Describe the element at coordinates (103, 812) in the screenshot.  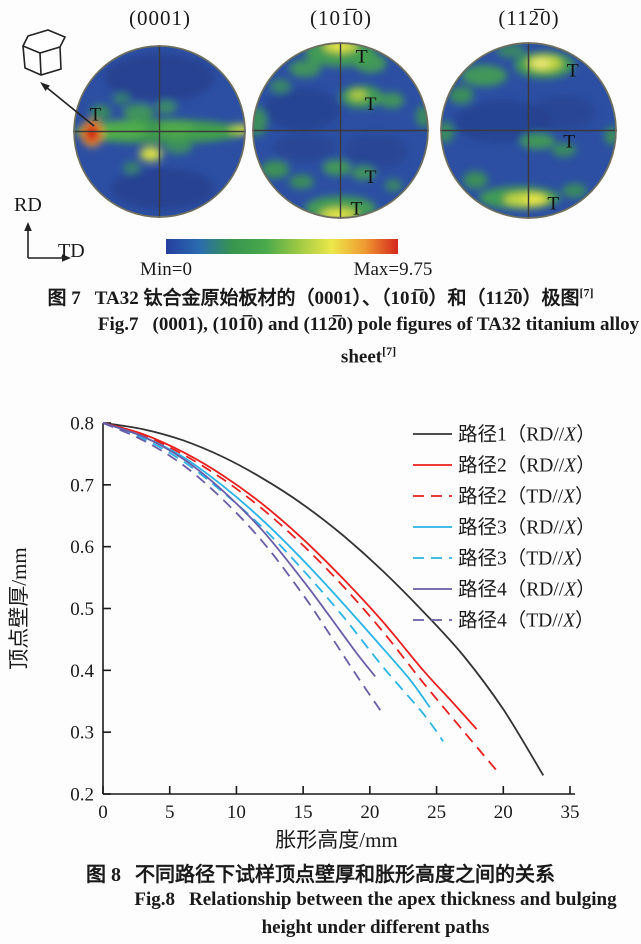
I see `x-tick-label: 0` at that location.